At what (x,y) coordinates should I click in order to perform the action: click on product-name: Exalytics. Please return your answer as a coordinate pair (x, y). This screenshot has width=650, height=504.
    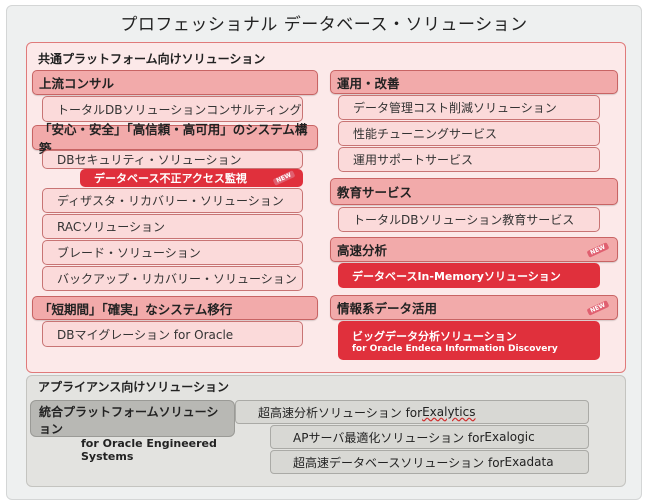
    Looking at the image, I should click on (449, 412).